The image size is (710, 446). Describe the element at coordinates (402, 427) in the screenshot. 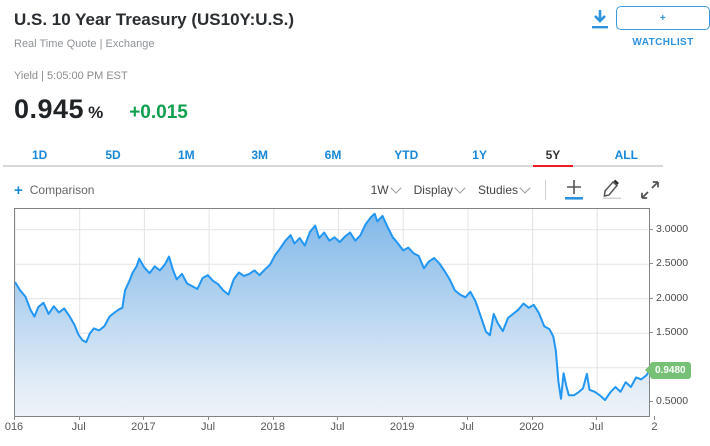

I see `x-axis-label: 2019` at that location.